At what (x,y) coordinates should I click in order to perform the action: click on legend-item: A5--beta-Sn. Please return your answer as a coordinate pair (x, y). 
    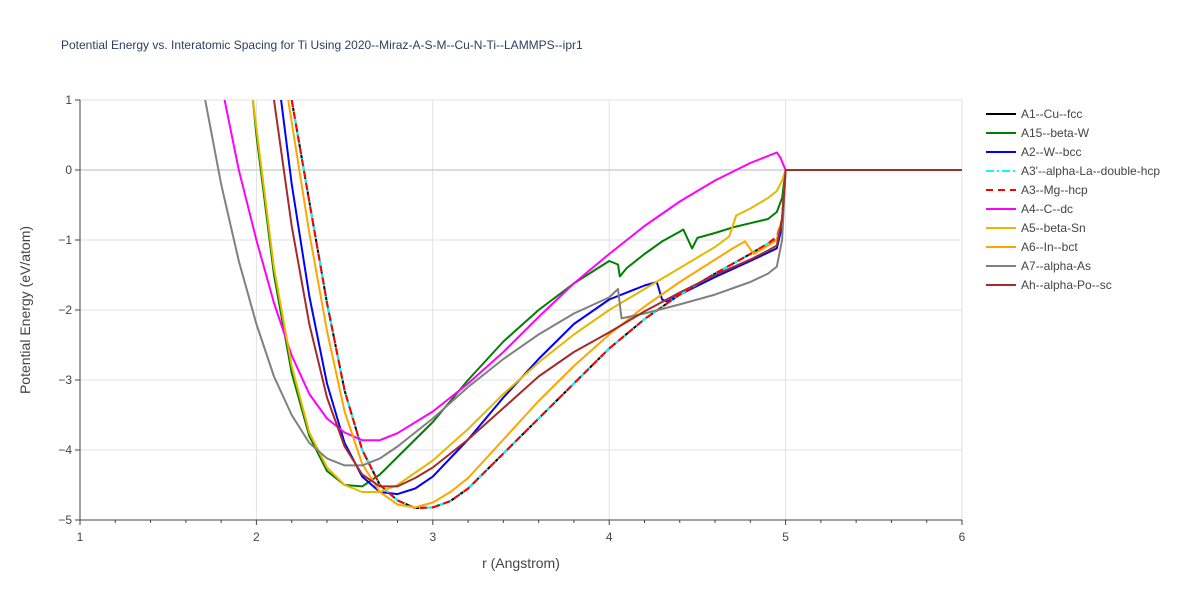
    Looking at the image, I should click on (1036, 228).